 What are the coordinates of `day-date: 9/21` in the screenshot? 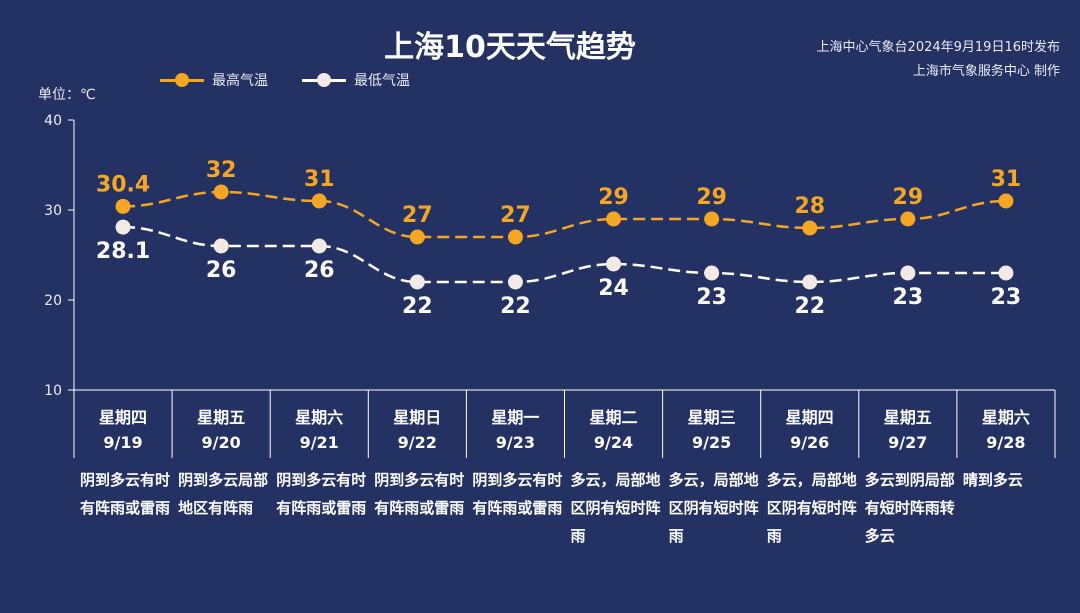 It's located at (319, 442).